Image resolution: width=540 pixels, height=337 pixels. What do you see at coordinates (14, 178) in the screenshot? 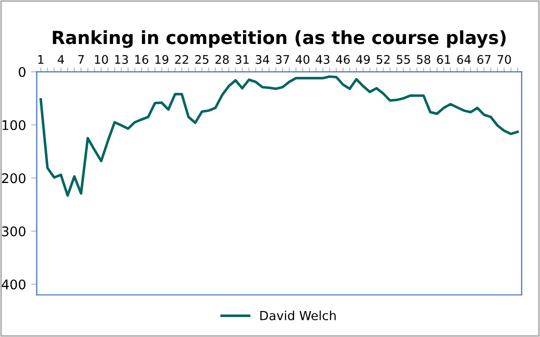
I see `y-tick-label: 200` at bounding box center [14, 178].